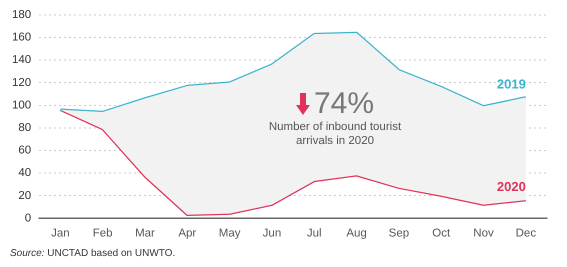  What do you see at coordinates (25, 196) in the screenshot?
I see `y-tick-label: 20` at bounding box center [25, 196].